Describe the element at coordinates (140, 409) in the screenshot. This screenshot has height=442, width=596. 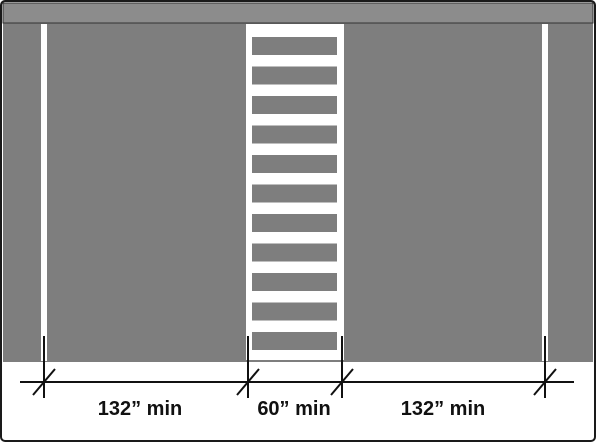
I see `left-space-dimension: 132” min` at that location.